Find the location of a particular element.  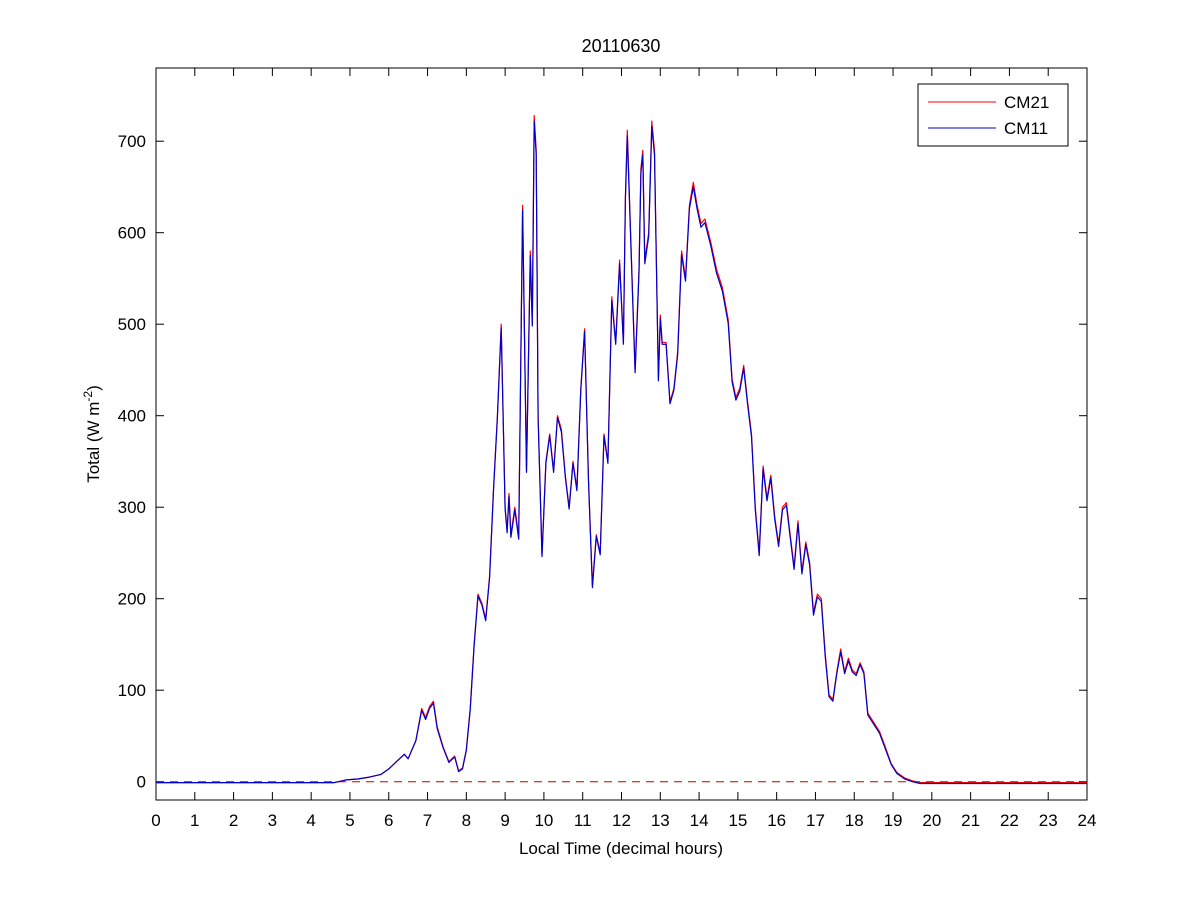

y-tick-label: 100 is located at coordinates (132, 690).